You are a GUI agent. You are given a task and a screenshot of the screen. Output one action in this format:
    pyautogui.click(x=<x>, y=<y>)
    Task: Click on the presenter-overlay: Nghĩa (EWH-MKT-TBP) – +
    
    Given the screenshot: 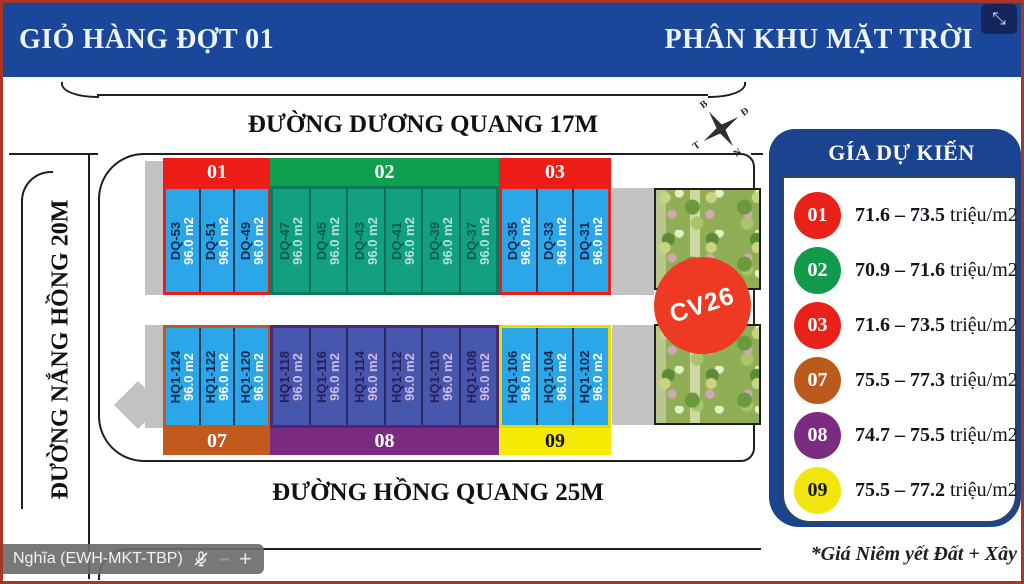 What is the action you would take?
    pyautogui.click(x=133, y=559)
    